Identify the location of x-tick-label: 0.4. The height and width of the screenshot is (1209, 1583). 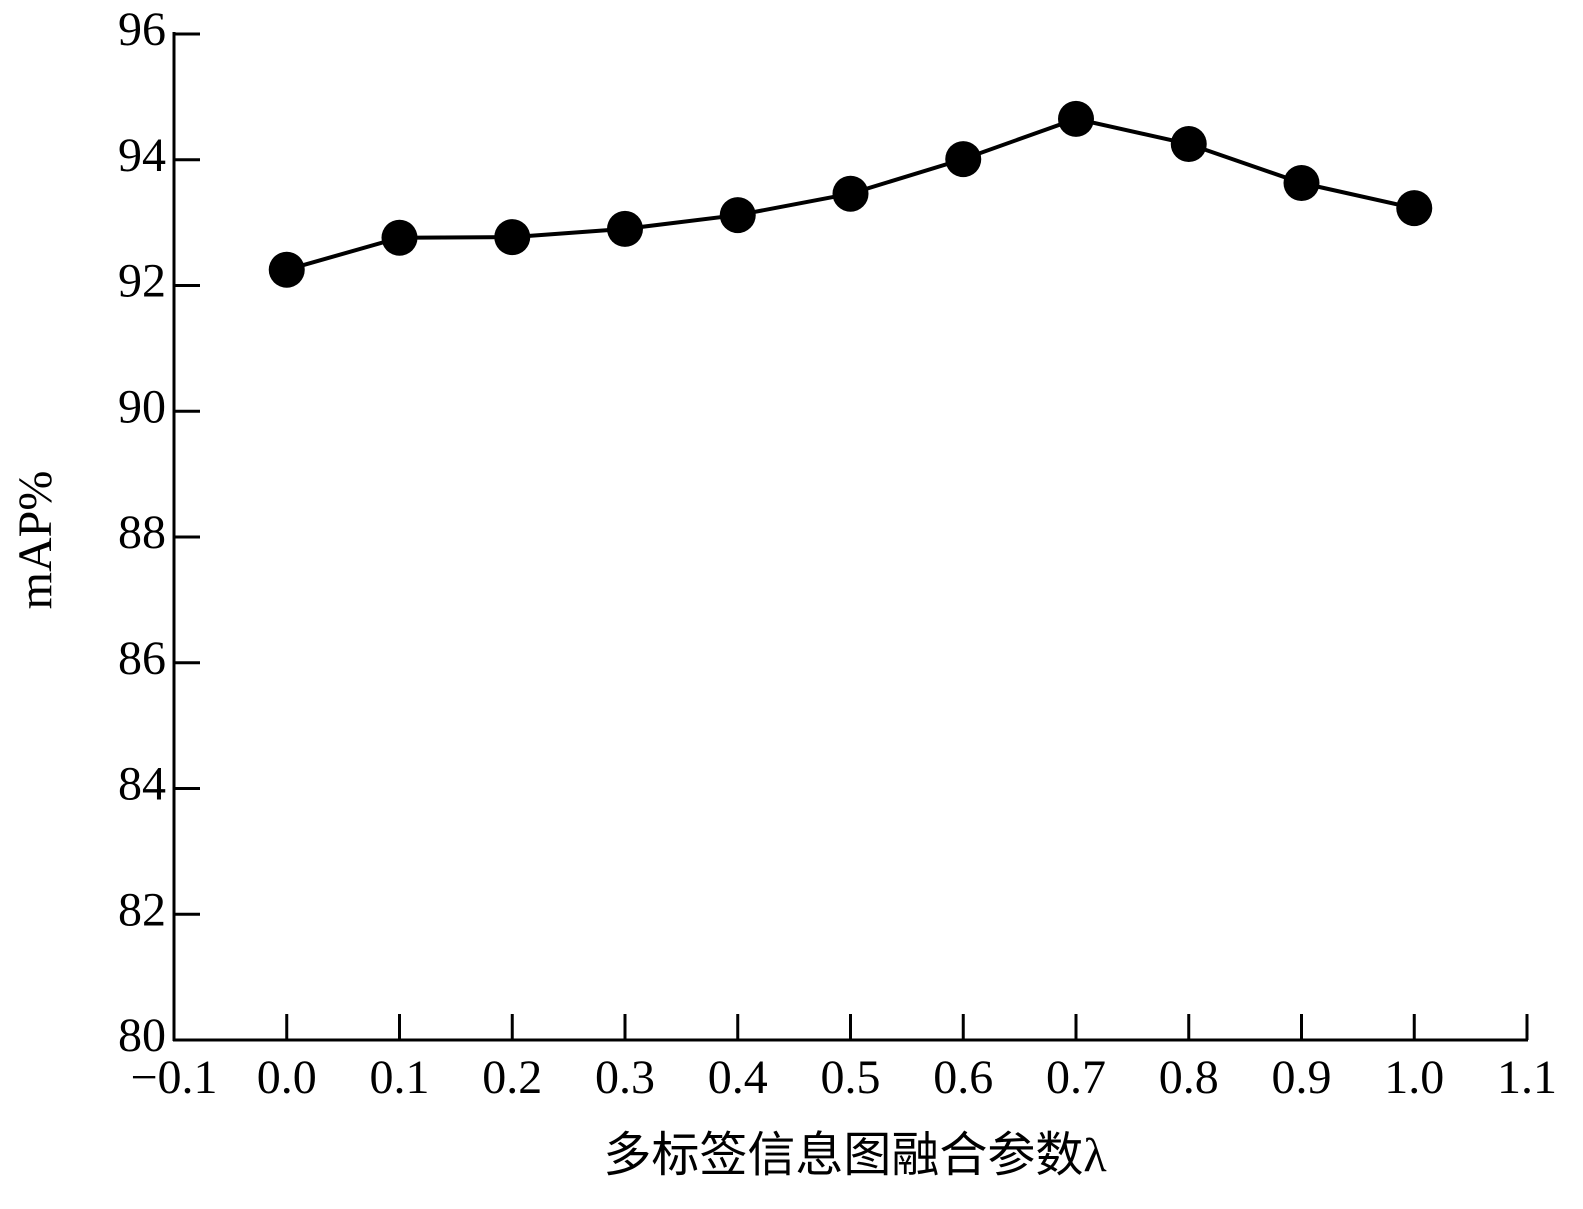
(738, 1077).